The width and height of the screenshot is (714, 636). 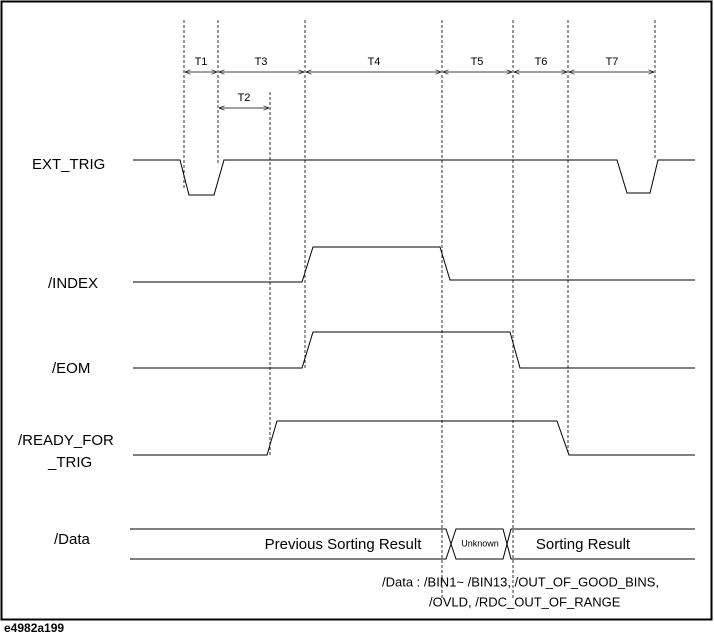 I want to click on timing-label: T2, so click(x=244, y=98).